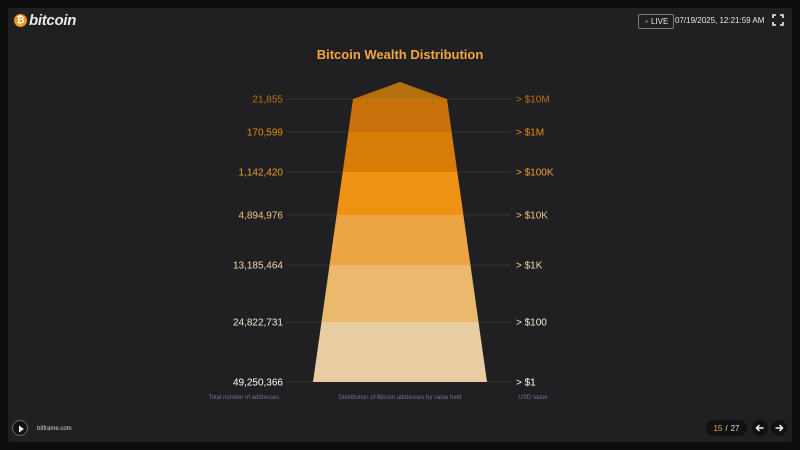 The image size is (800, 450). I want to click on tier-usd-value: > $100, so click(531, 323).